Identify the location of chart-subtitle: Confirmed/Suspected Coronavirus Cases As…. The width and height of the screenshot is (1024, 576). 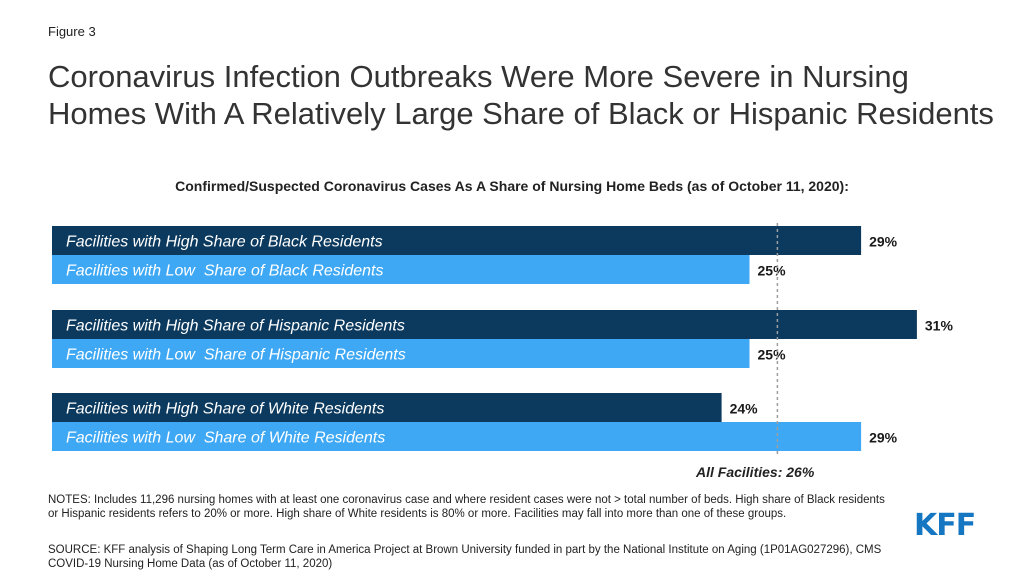
(512, 186).